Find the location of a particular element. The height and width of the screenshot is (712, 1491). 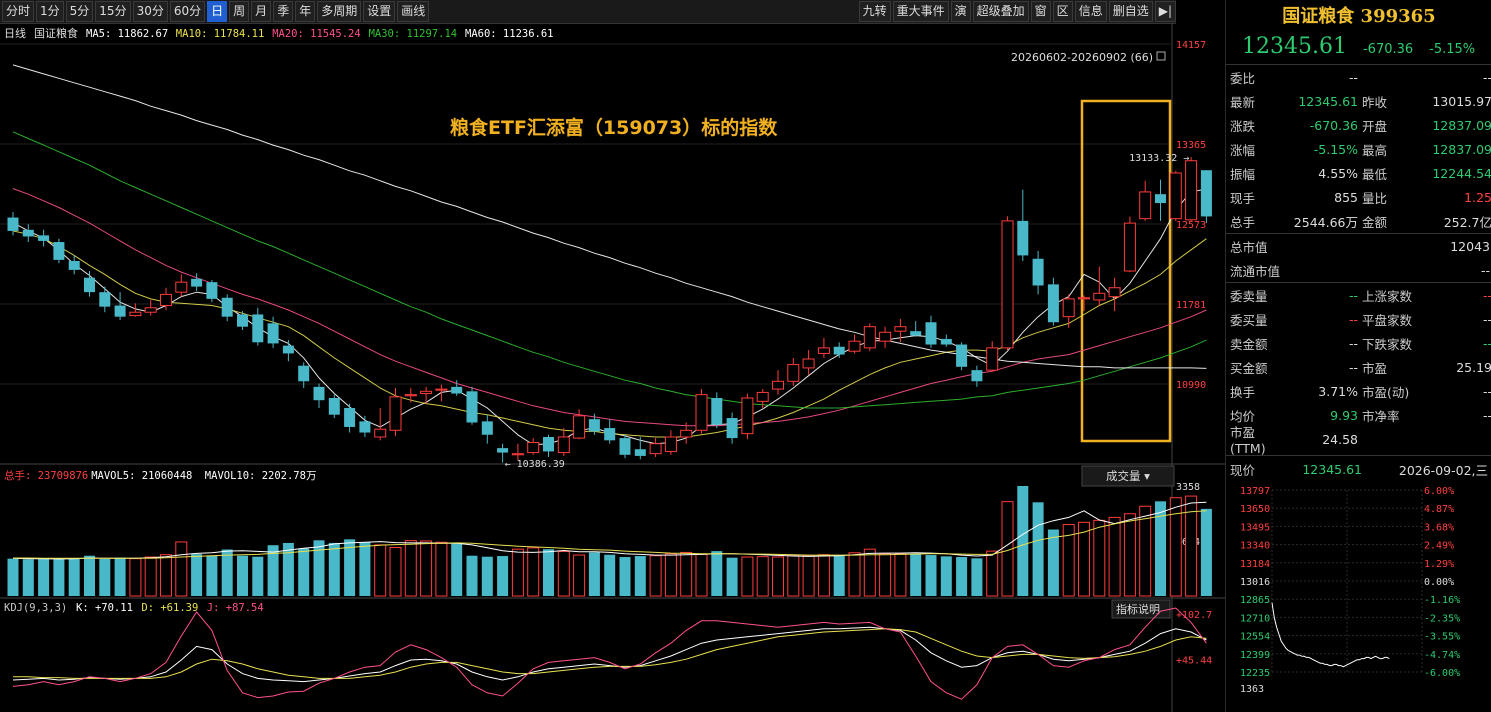

quote-label-5: 现手 is located at coordinates (1243, 198).